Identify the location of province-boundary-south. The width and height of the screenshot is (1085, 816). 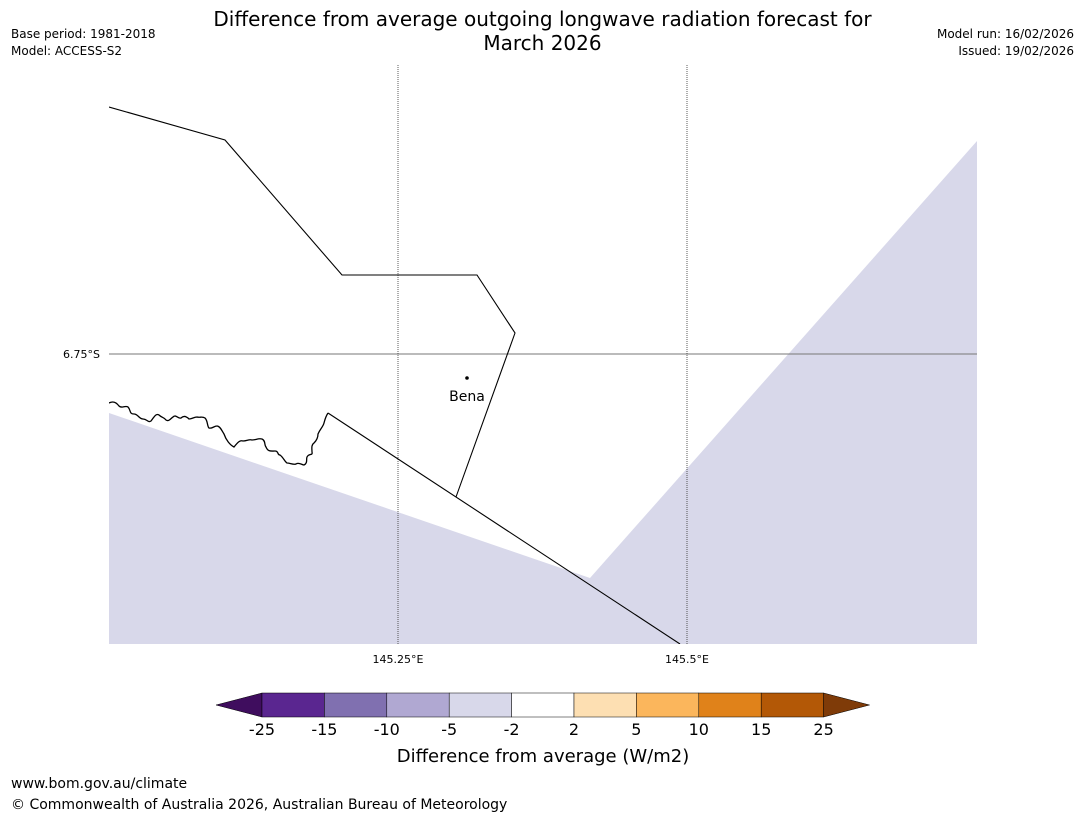
(504, 528).